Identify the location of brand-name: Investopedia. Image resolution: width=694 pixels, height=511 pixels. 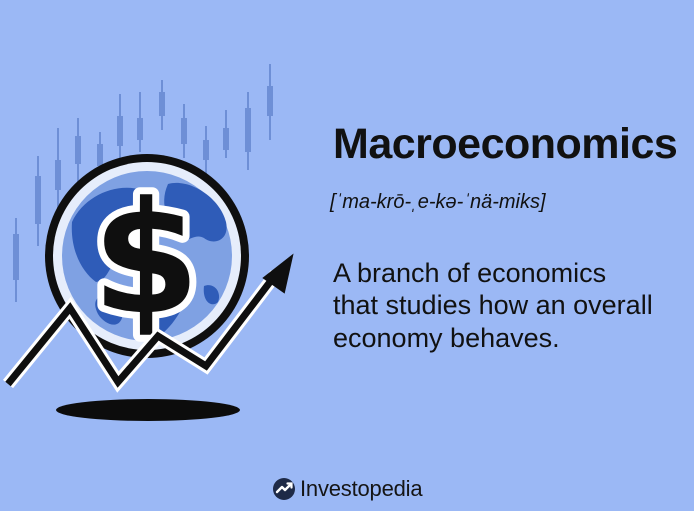
(361, 488).